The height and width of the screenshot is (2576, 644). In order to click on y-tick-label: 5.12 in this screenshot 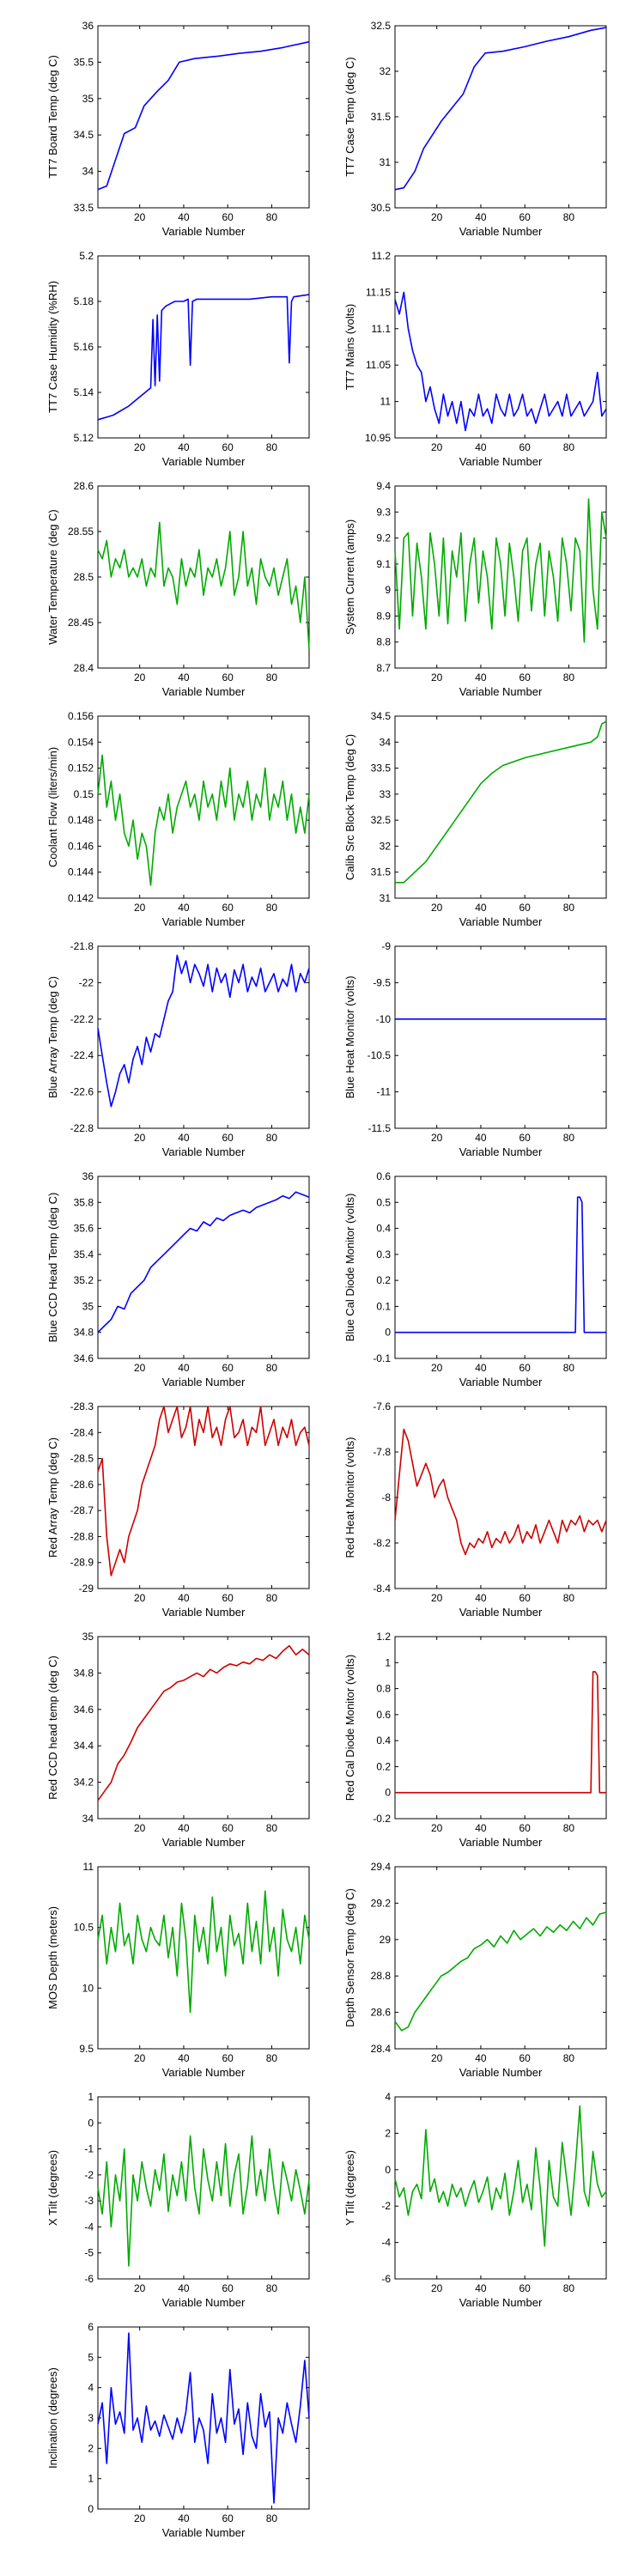, I will do `click(84, 438)`.